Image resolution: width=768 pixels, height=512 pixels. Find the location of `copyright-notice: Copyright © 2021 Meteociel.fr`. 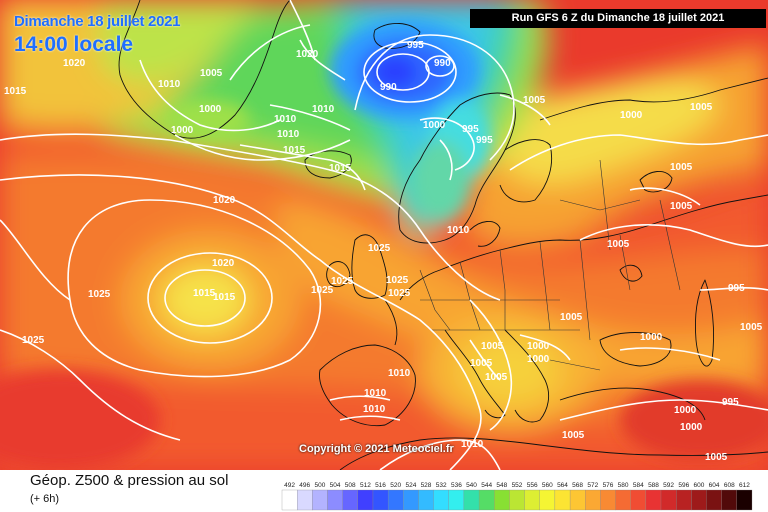

copyright-notice: Copyright © 2021 Meteociel.fr is located at coordinates (376, 449).